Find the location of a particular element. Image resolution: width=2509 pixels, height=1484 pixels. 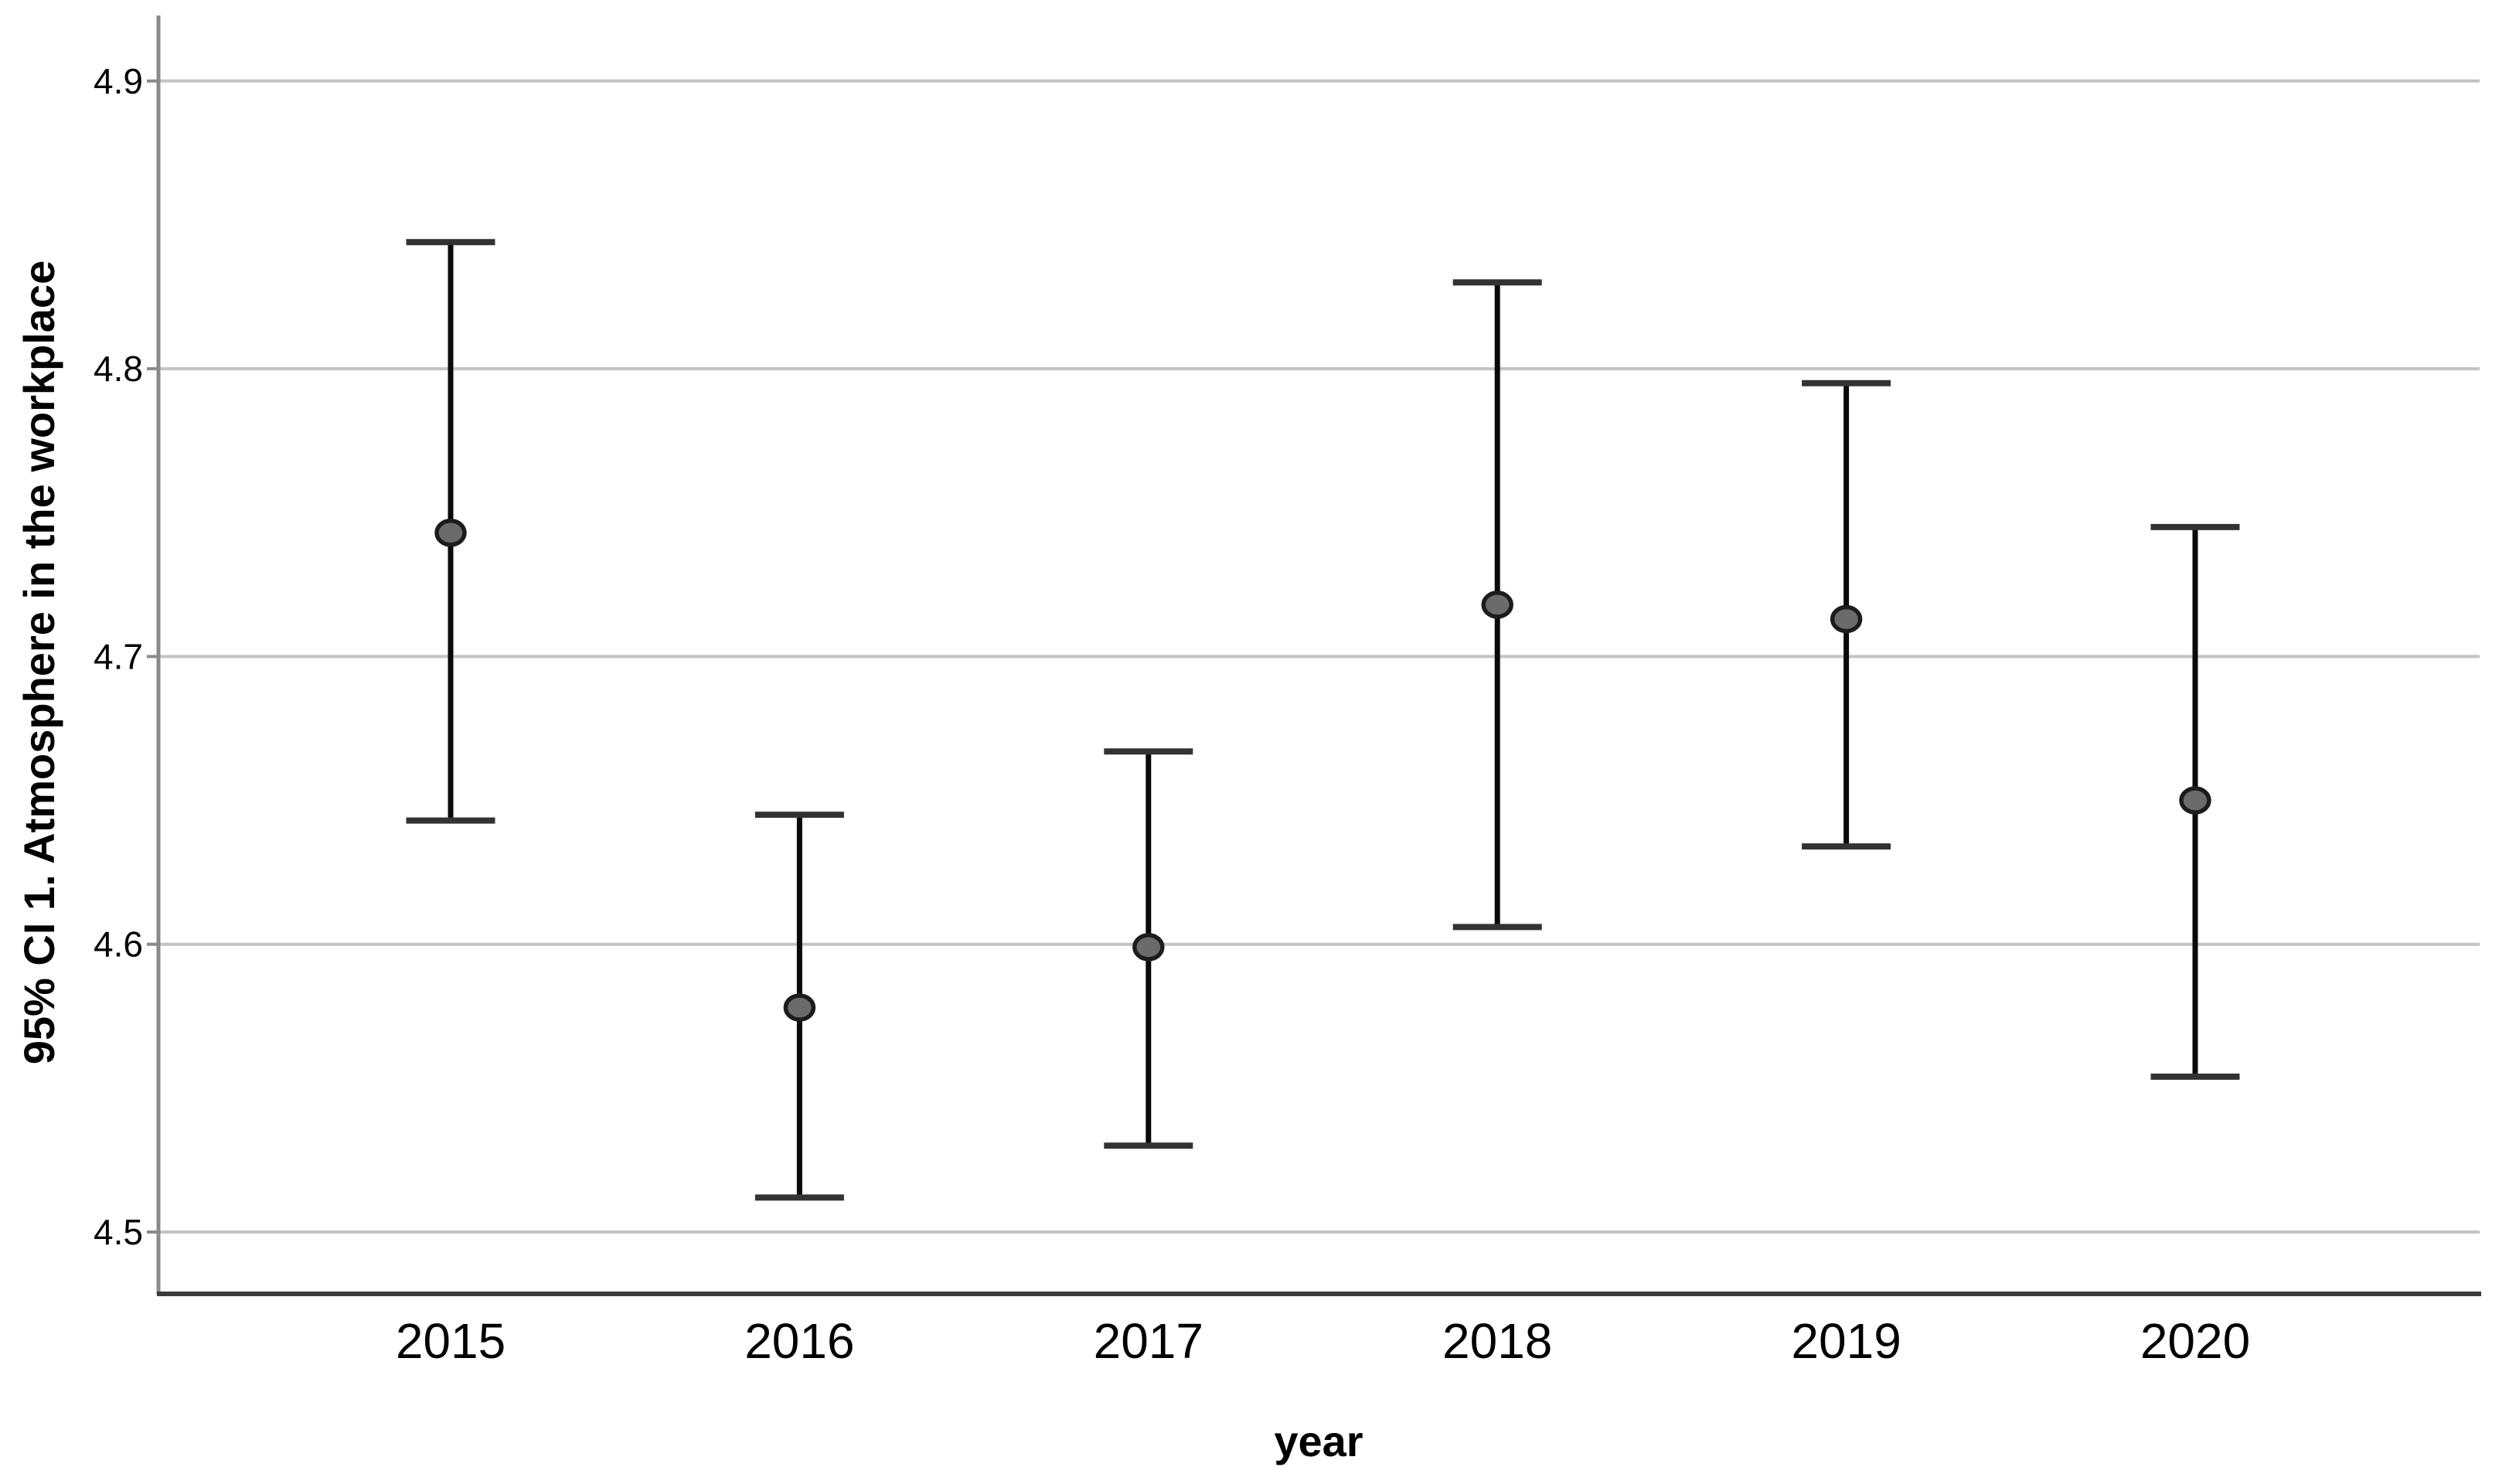

x-tick-label: 2019 is located at coordinates (1846, 1341).